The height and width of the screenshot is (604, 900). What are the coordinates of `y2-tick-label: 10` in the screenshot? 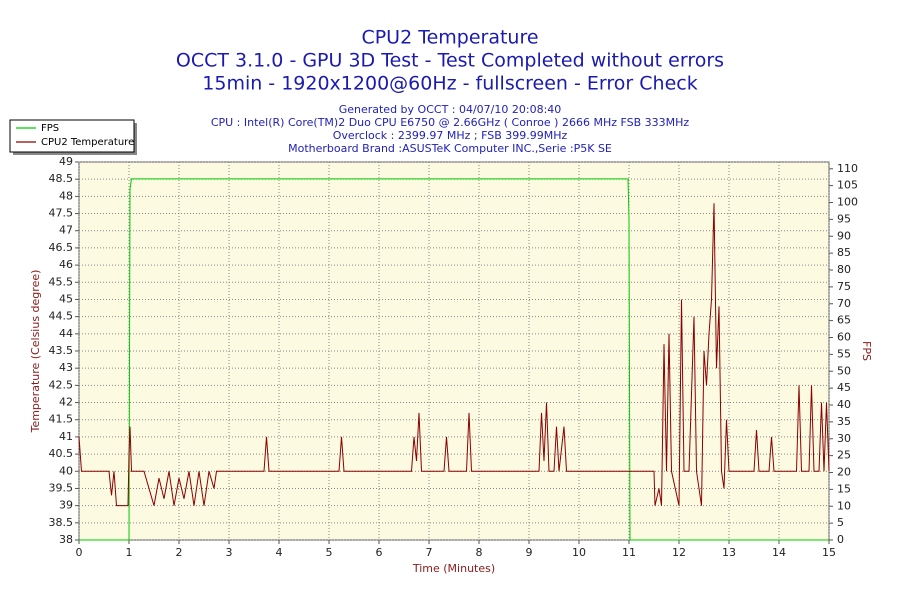 It's located at (844, 505).